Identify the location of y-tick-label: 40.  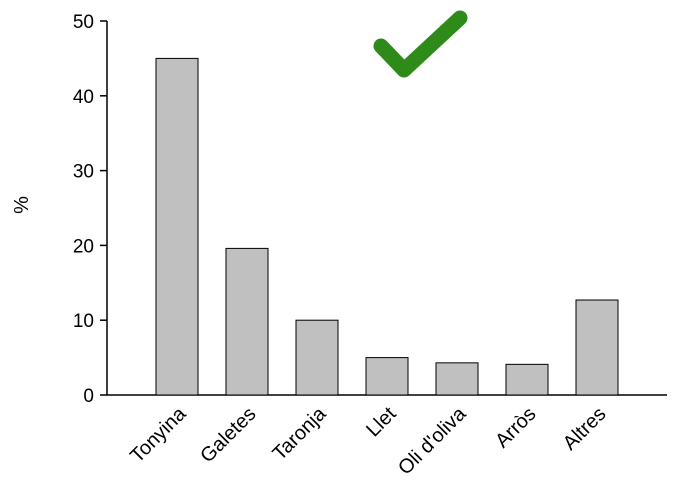
(83, 97).